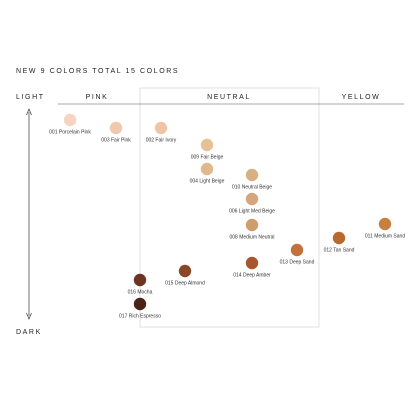 The height and width of the screenshot is (416, 416). What do you see at coordinates (29, 214) in the screenshot?
I see `axis-arrows` at bounding box center [29, 214].